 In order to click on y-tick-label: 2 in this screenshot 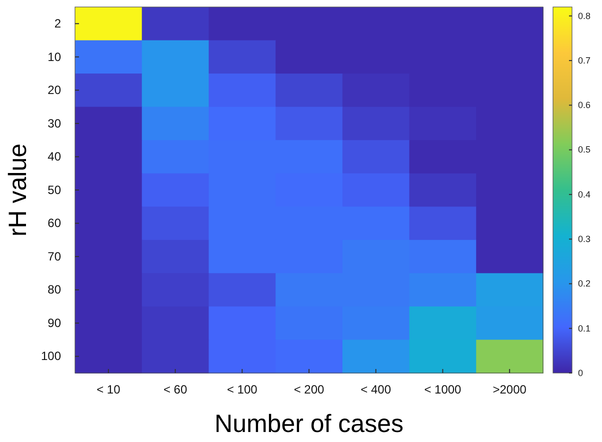, I will do `click(58, 23)`.